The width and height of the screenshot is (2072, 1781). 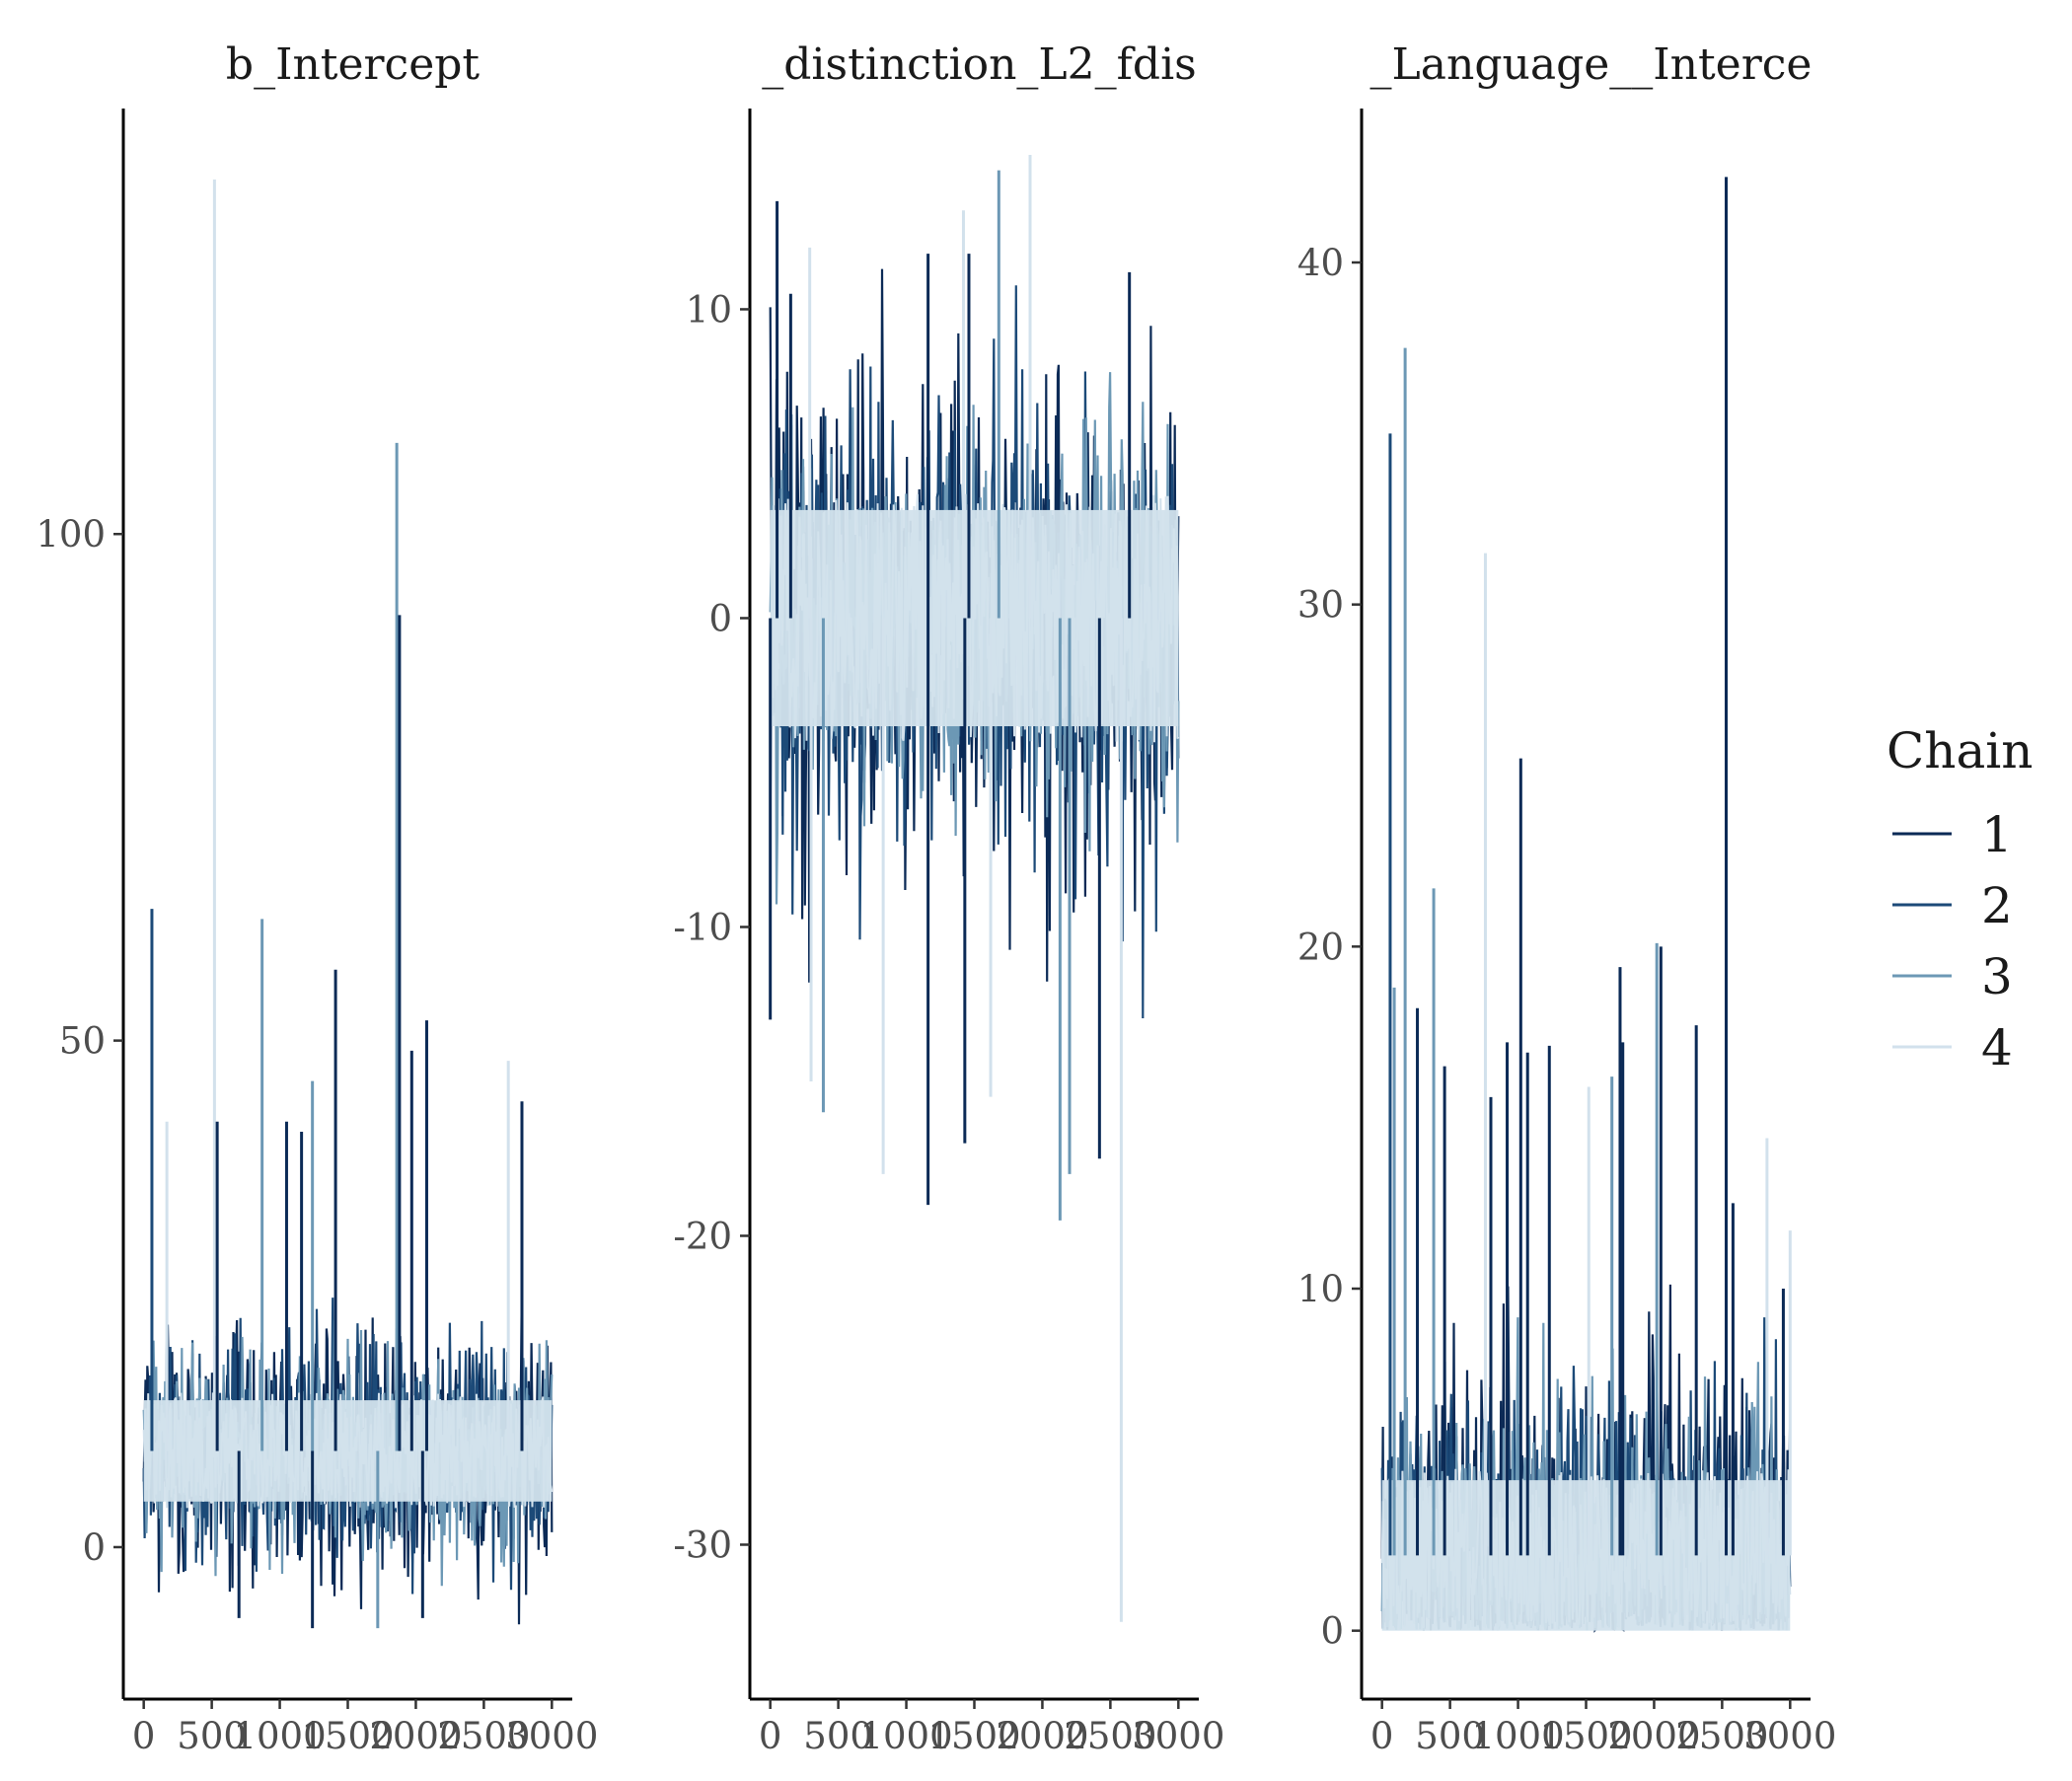 I want to click on legend: Chain 1 2 3 4, so click(x=1960, y=899).